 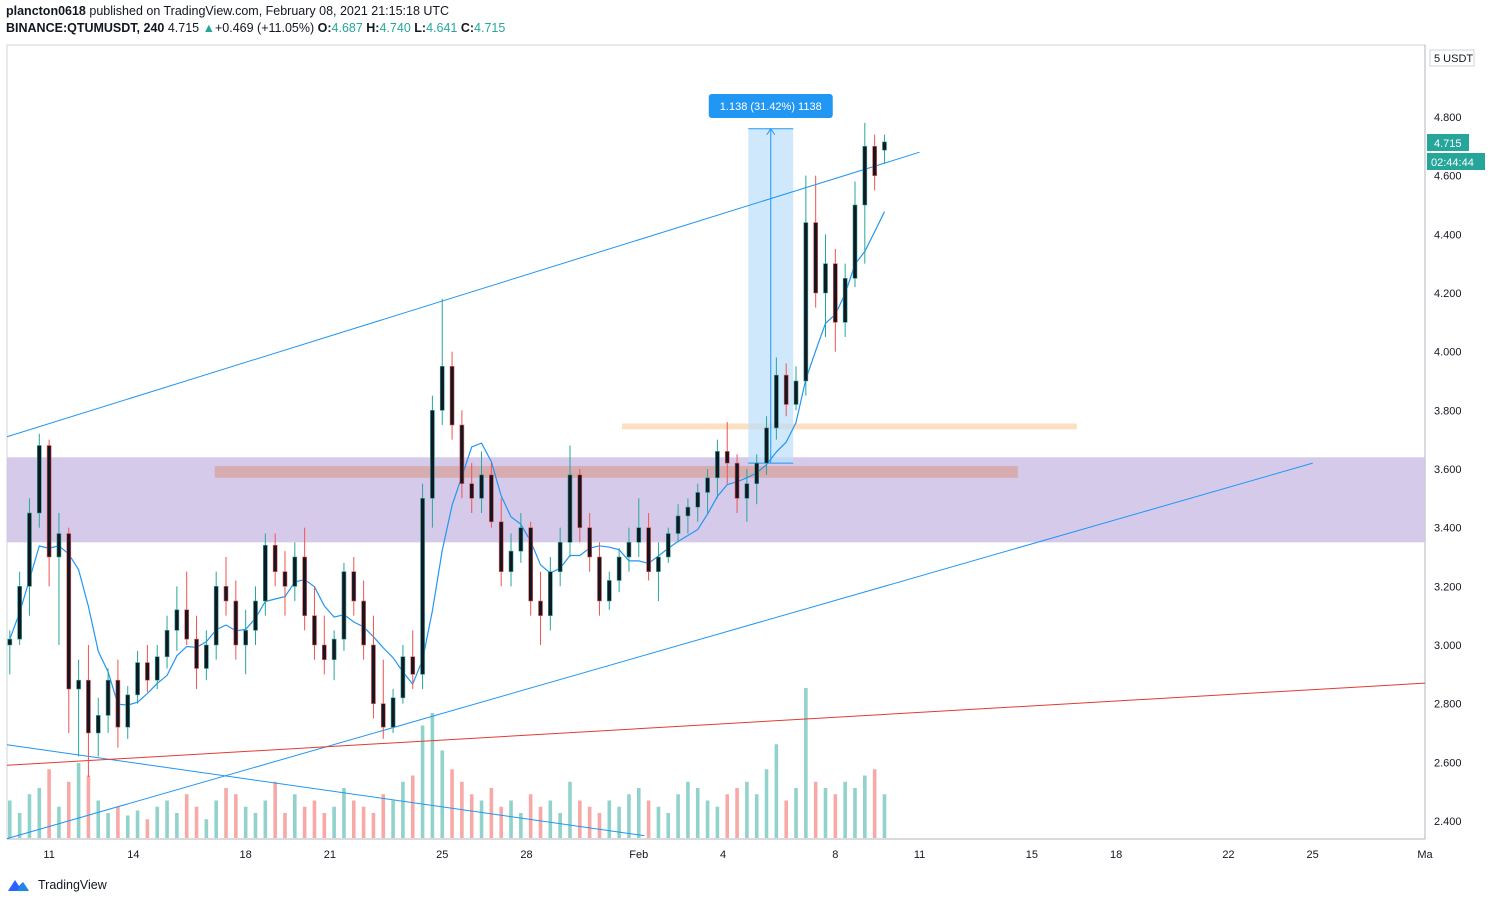 I want to click on up-arrow-icon: ▲, so click(x=208, y=28).